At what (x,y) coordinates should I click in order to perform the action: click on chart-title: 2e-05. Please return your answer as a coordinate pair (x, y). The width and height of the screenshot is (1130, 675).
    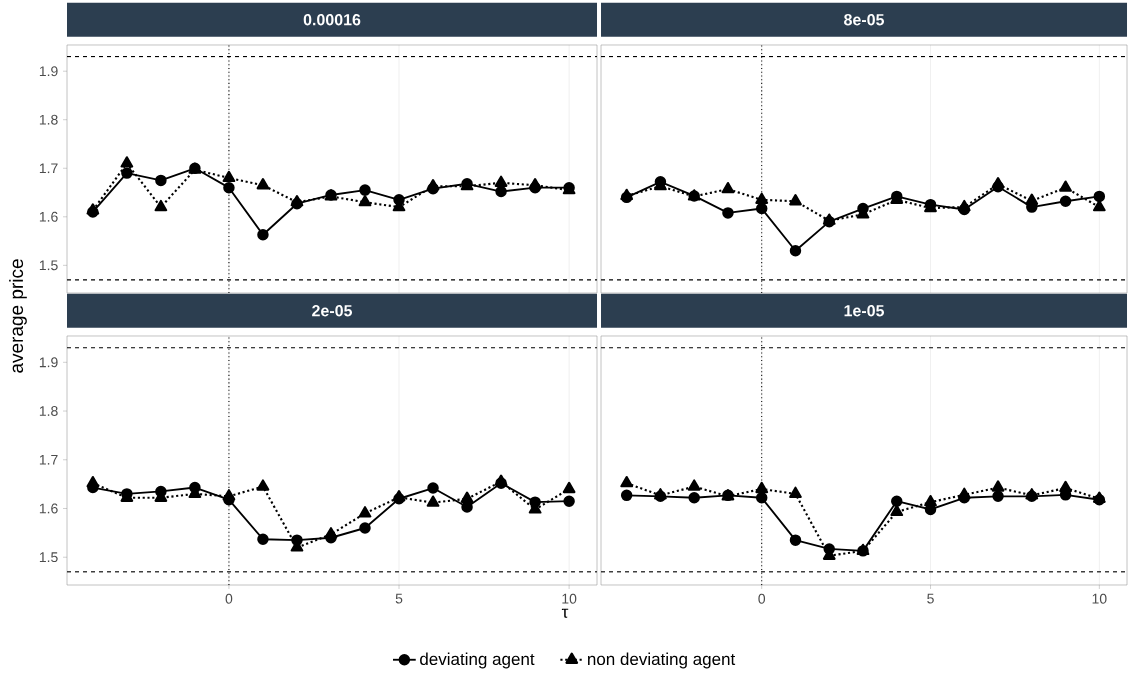
    Looking at the image, I should click on (332, 311).